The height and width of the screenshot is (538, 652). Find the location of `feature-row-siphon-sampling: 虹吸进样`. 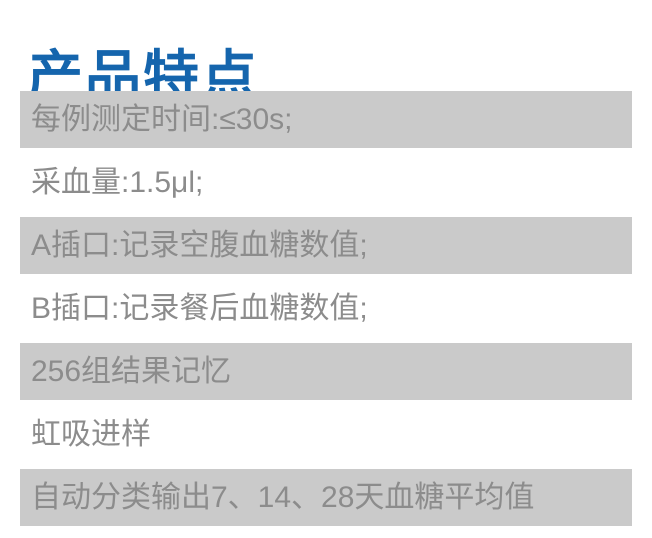

feature-row-siphon-sampling: 虹吸进样 is located at coordinates (91, 434).